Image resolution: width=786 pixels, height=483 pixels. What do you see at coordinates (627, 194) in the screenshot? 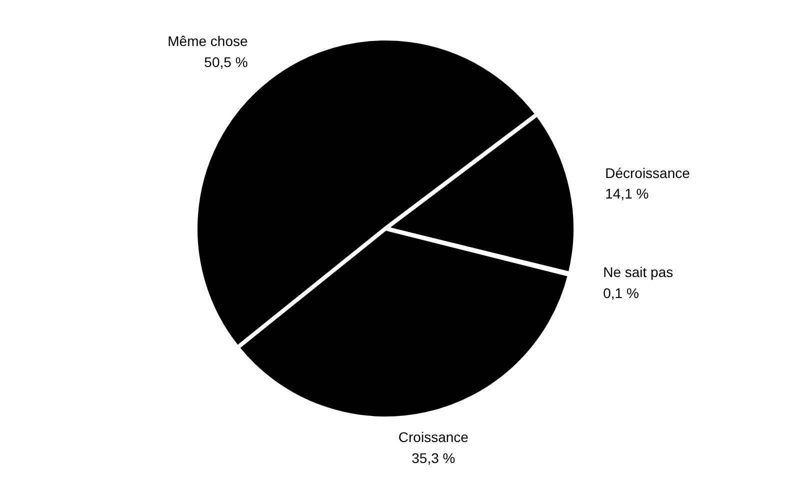
I see `data-label: 14,1 %` at bounding box center [627, 194].